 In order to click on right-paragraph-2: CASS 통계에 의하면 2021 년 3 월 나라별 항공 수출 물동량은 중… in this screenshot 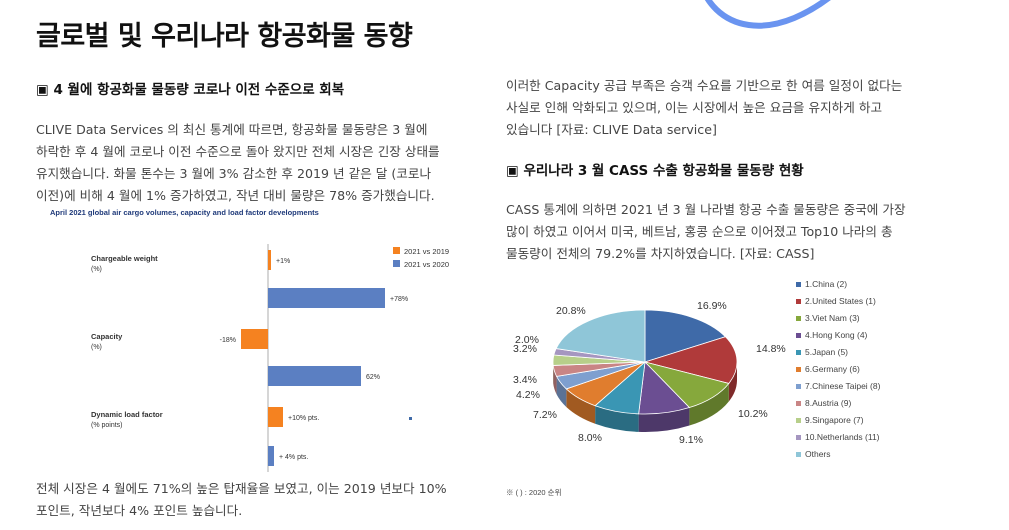, I will do `click(706, 232)`.